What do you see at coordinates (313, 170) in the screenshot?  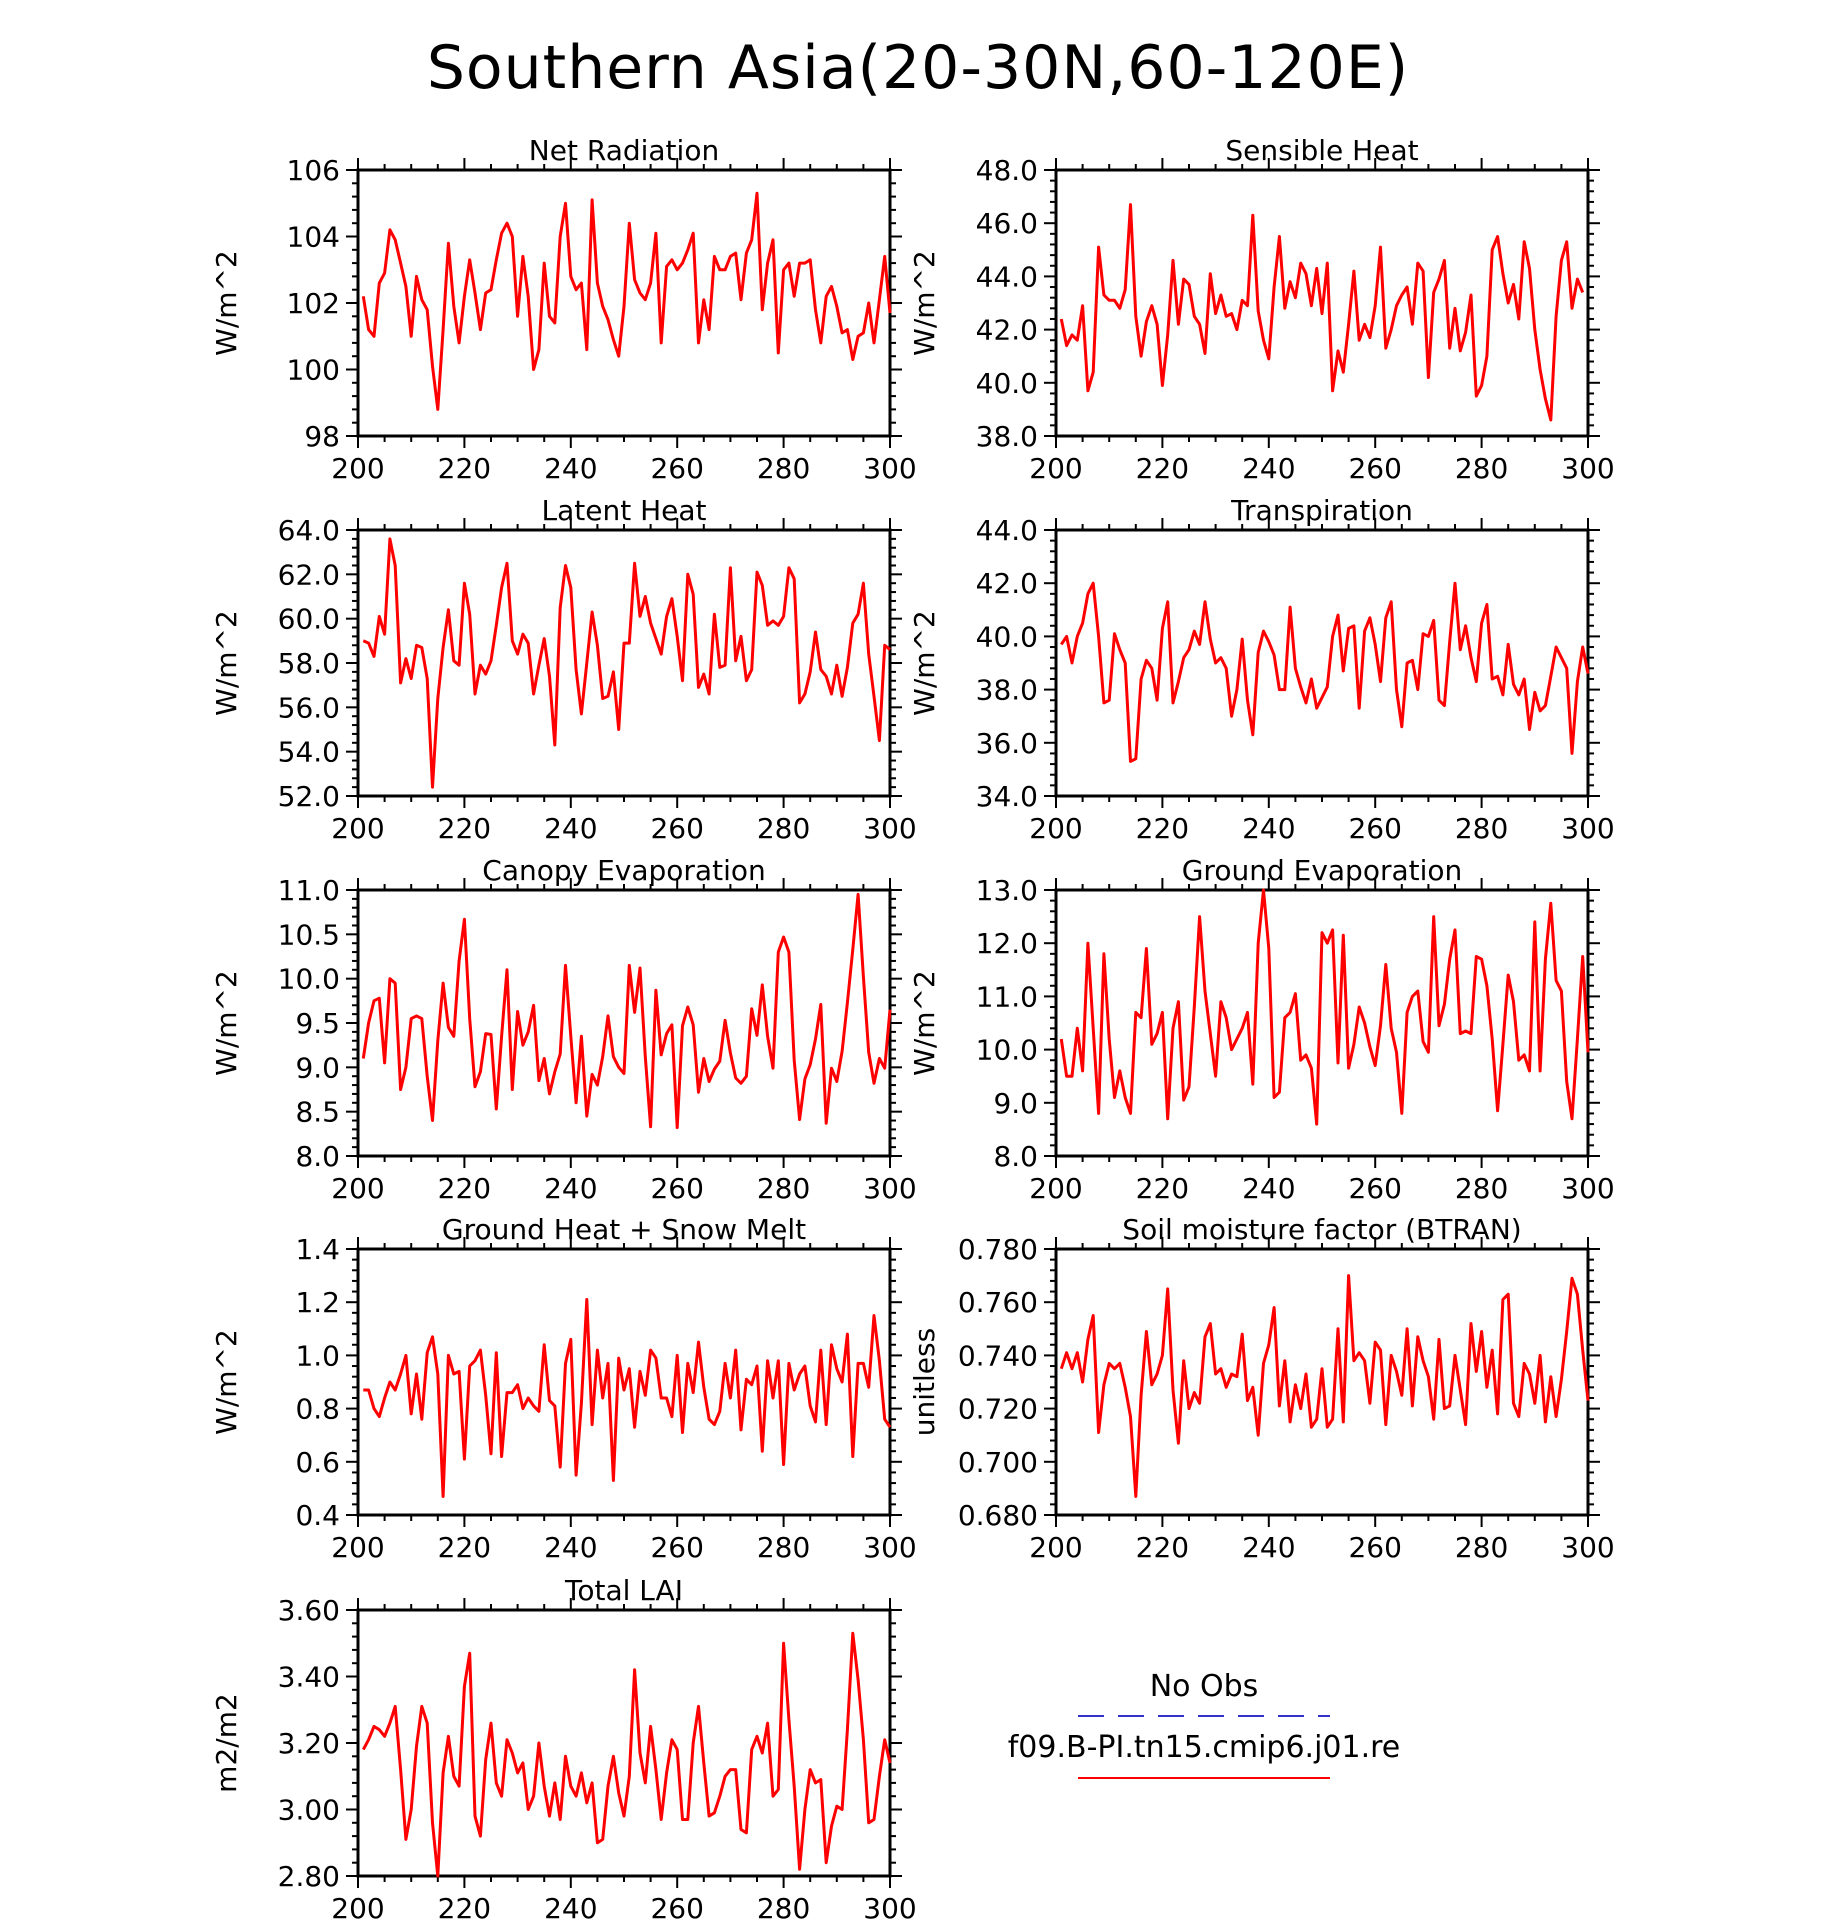 I see `y-tick-label: 106` at bounding box center [313, 170].